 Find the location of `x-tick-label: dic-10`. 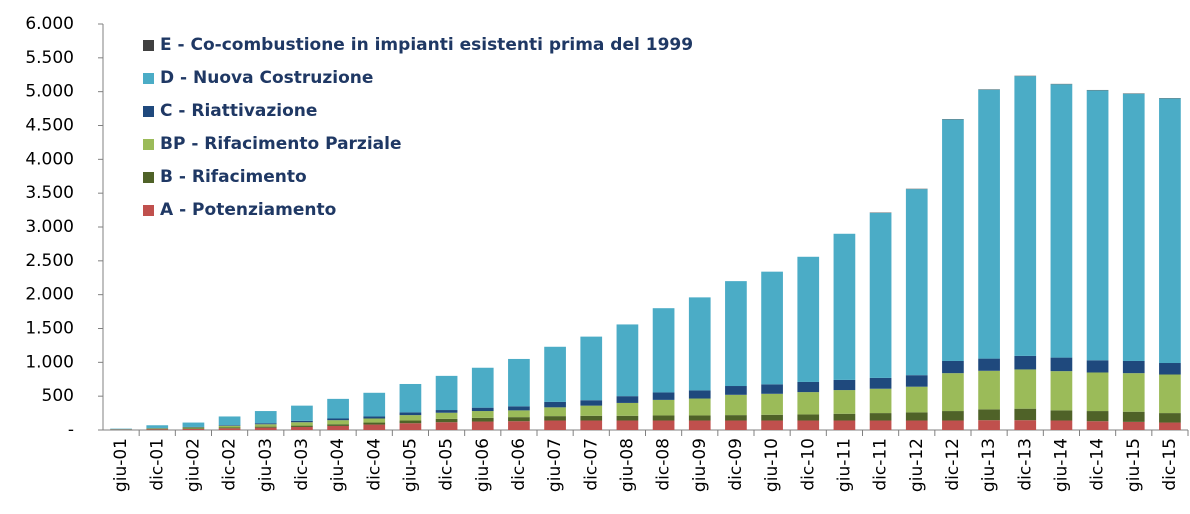

x-tick-label: dic-10 is located at coordinates (808, 464).